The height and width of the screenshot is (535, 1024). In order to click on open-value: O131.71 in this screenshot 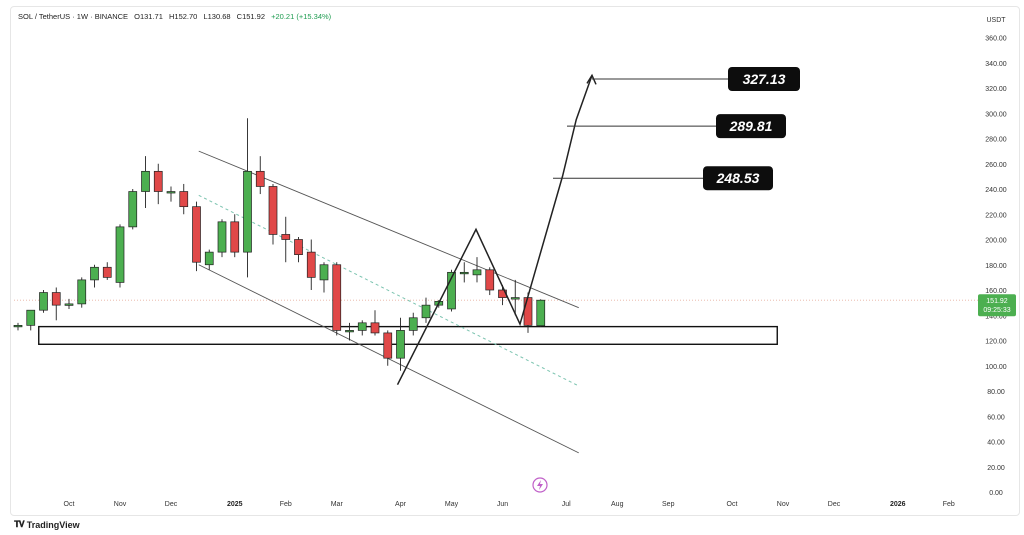, I will do `click(148, 16)`.